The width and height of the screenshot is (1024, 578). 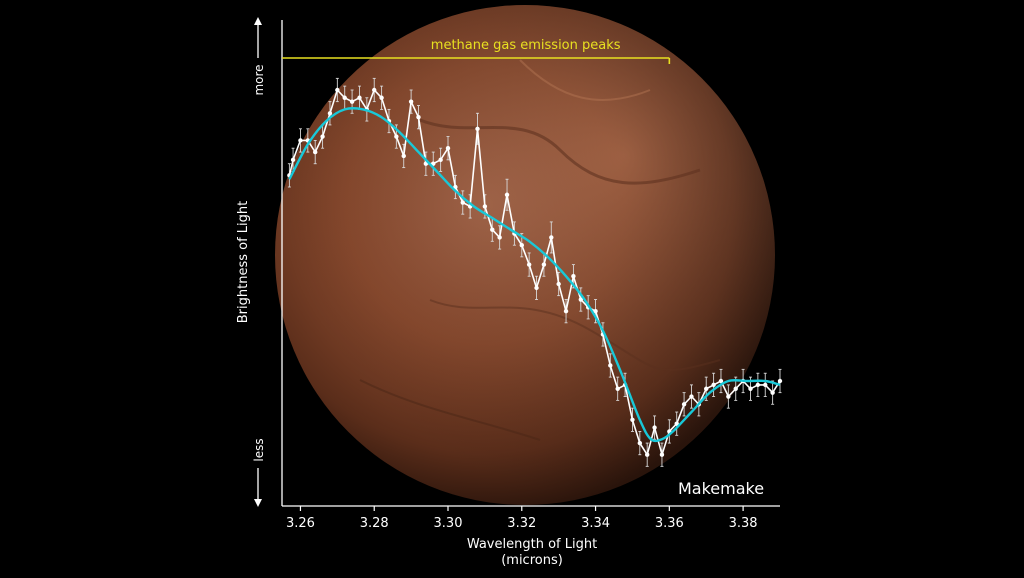 I want to click on less-label: less, so click(x=259, y=449).